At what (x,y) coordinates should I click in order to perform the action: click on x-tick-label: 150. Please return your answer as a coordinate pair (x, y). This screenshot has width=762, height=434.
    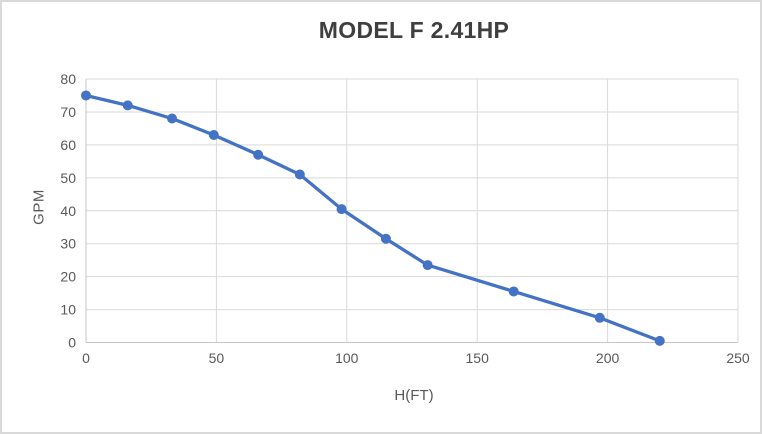
    Looking at the image, I should click on (478, 358).